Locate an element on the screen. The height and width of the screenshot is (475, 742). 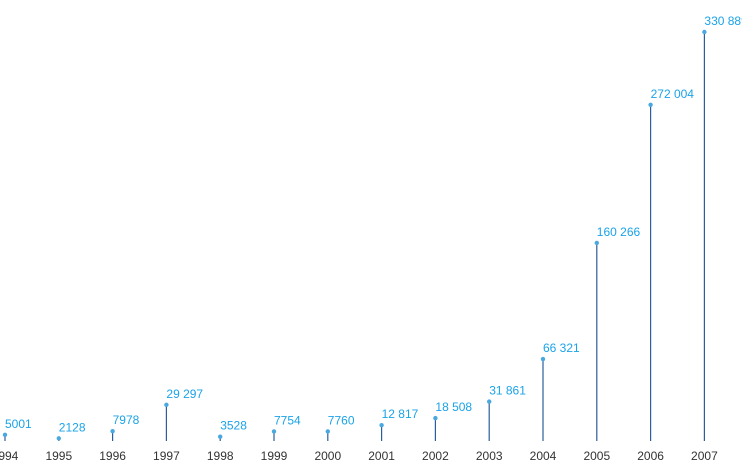
value-label-2006: 272 004 is located at coordinates (673, 94).